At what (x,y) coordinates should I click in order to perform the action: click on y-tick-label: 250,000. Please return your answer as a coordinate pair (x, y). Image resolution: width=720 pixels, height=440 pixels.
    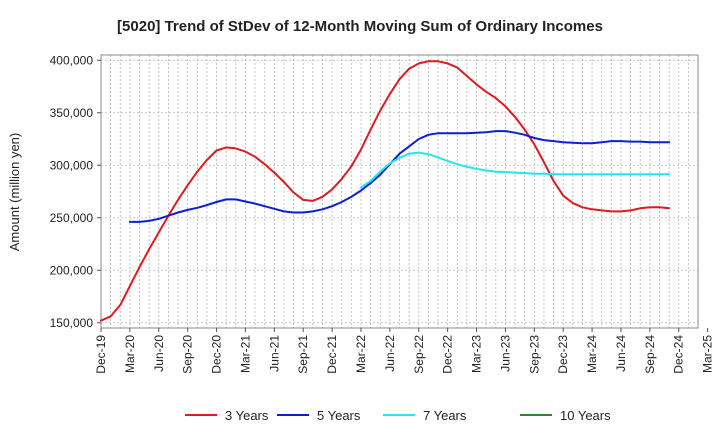
    Looking at the image, I should click on (72, 218).